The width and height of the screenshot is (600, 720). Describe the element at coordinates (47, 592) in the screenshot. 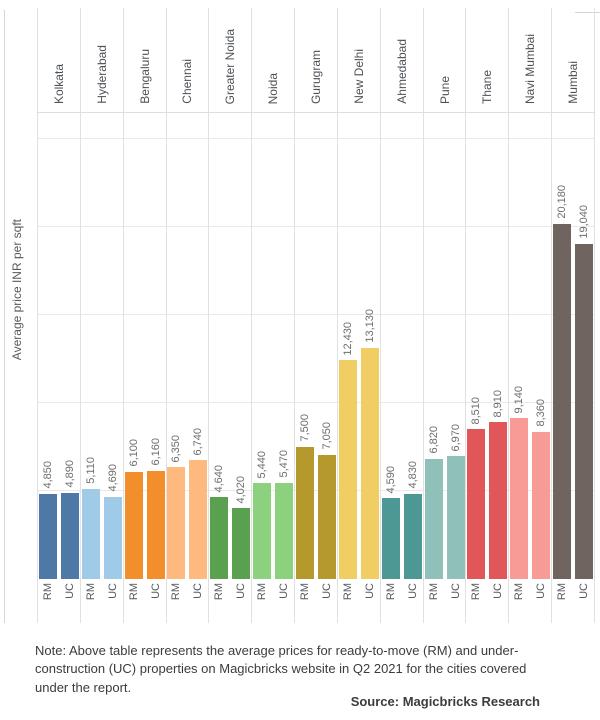

I see `axis-label-kolkata-rm: RM` at that location.